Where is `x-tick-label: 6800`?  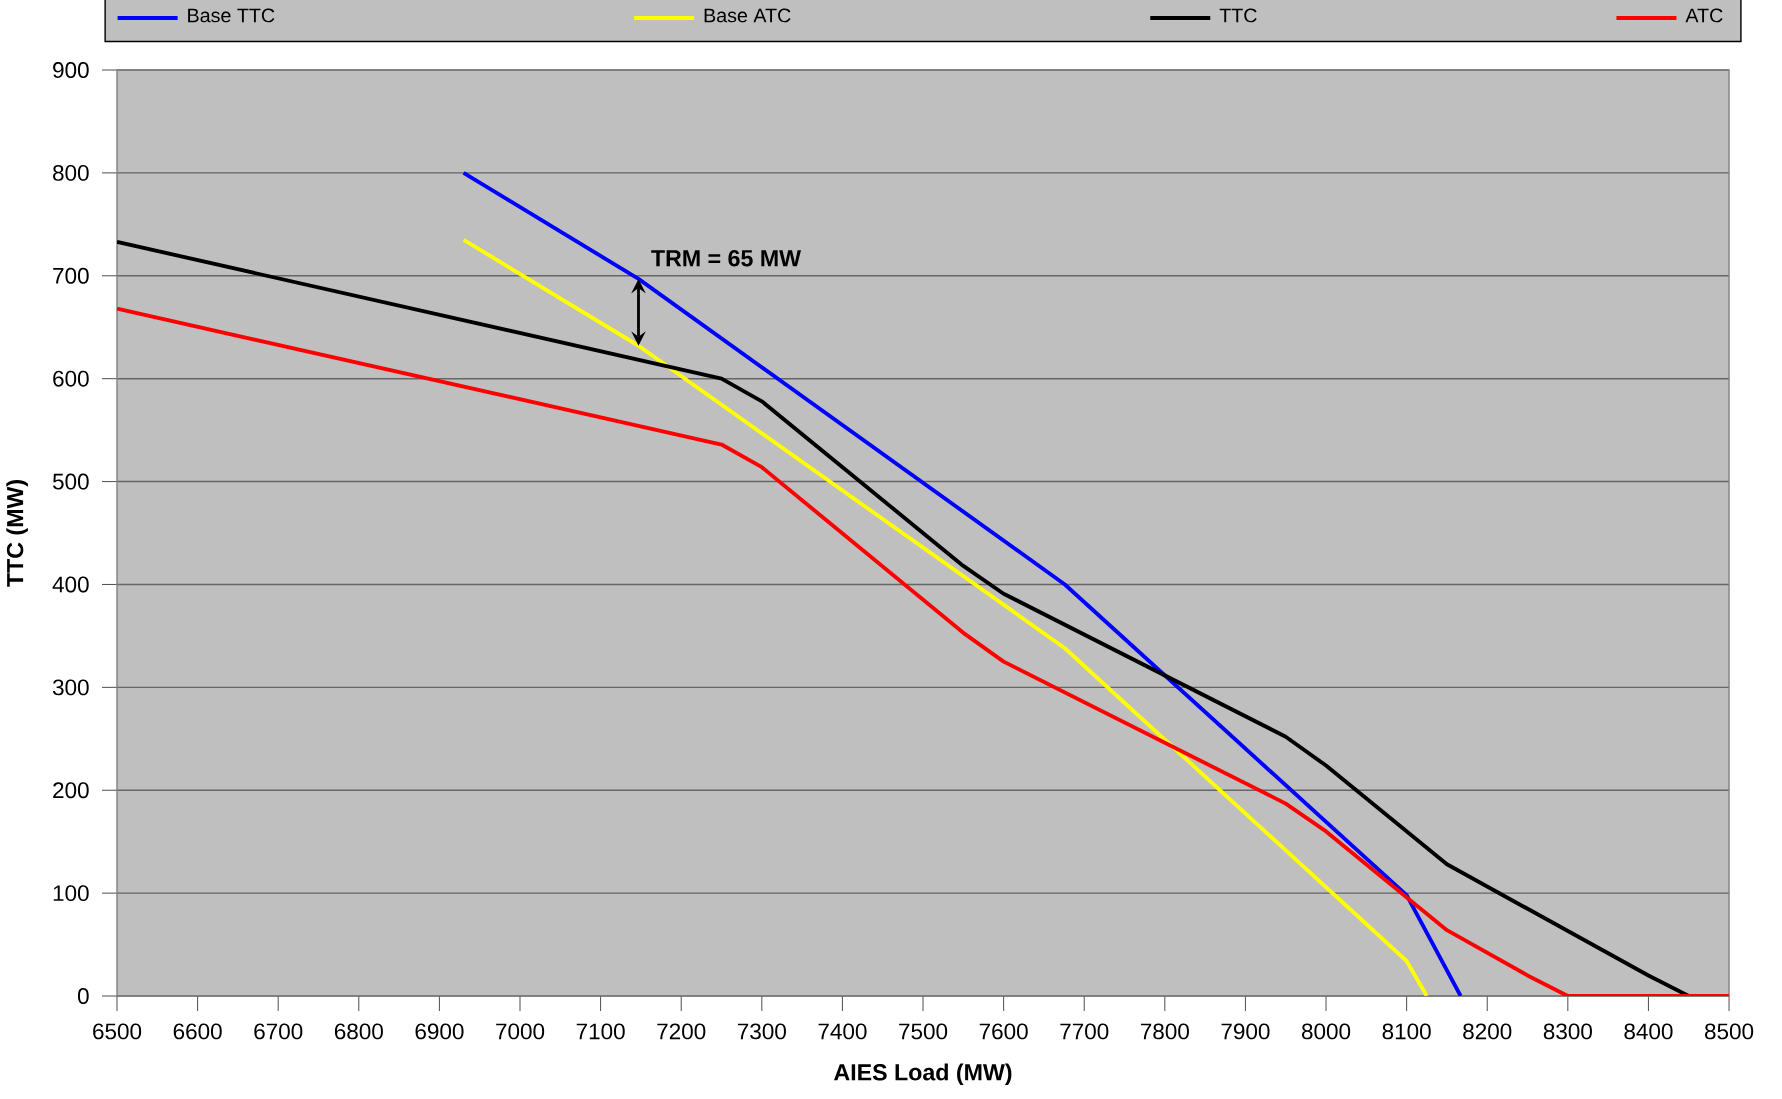 x-tick-label: 6800 is located at coordinates (358, 1031).